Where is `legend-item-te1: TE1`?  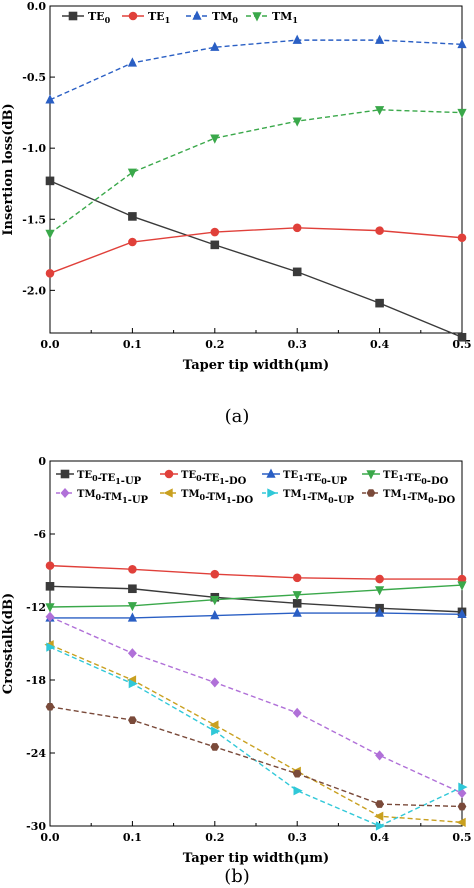 legend-item-te1: TE1 is located at coordinates (146, 17).